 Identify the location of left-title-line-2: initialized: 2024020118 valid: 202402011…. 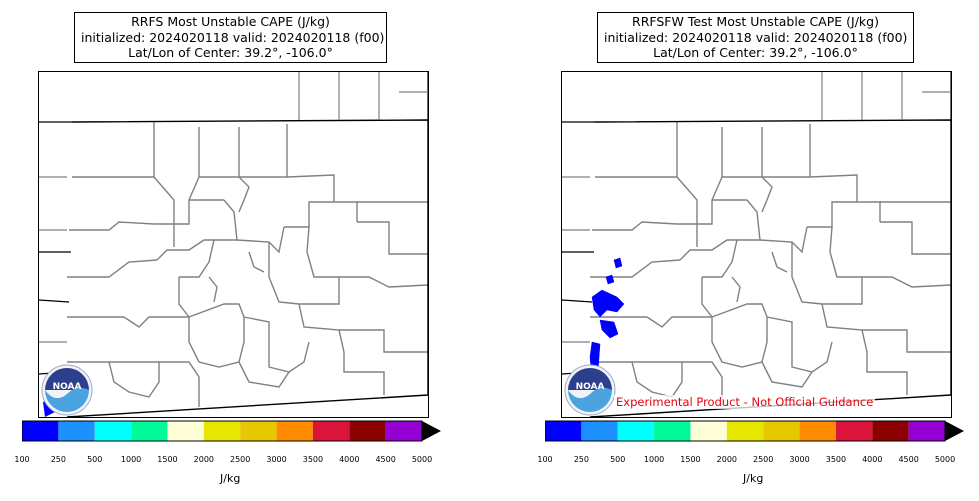
(233, 37).